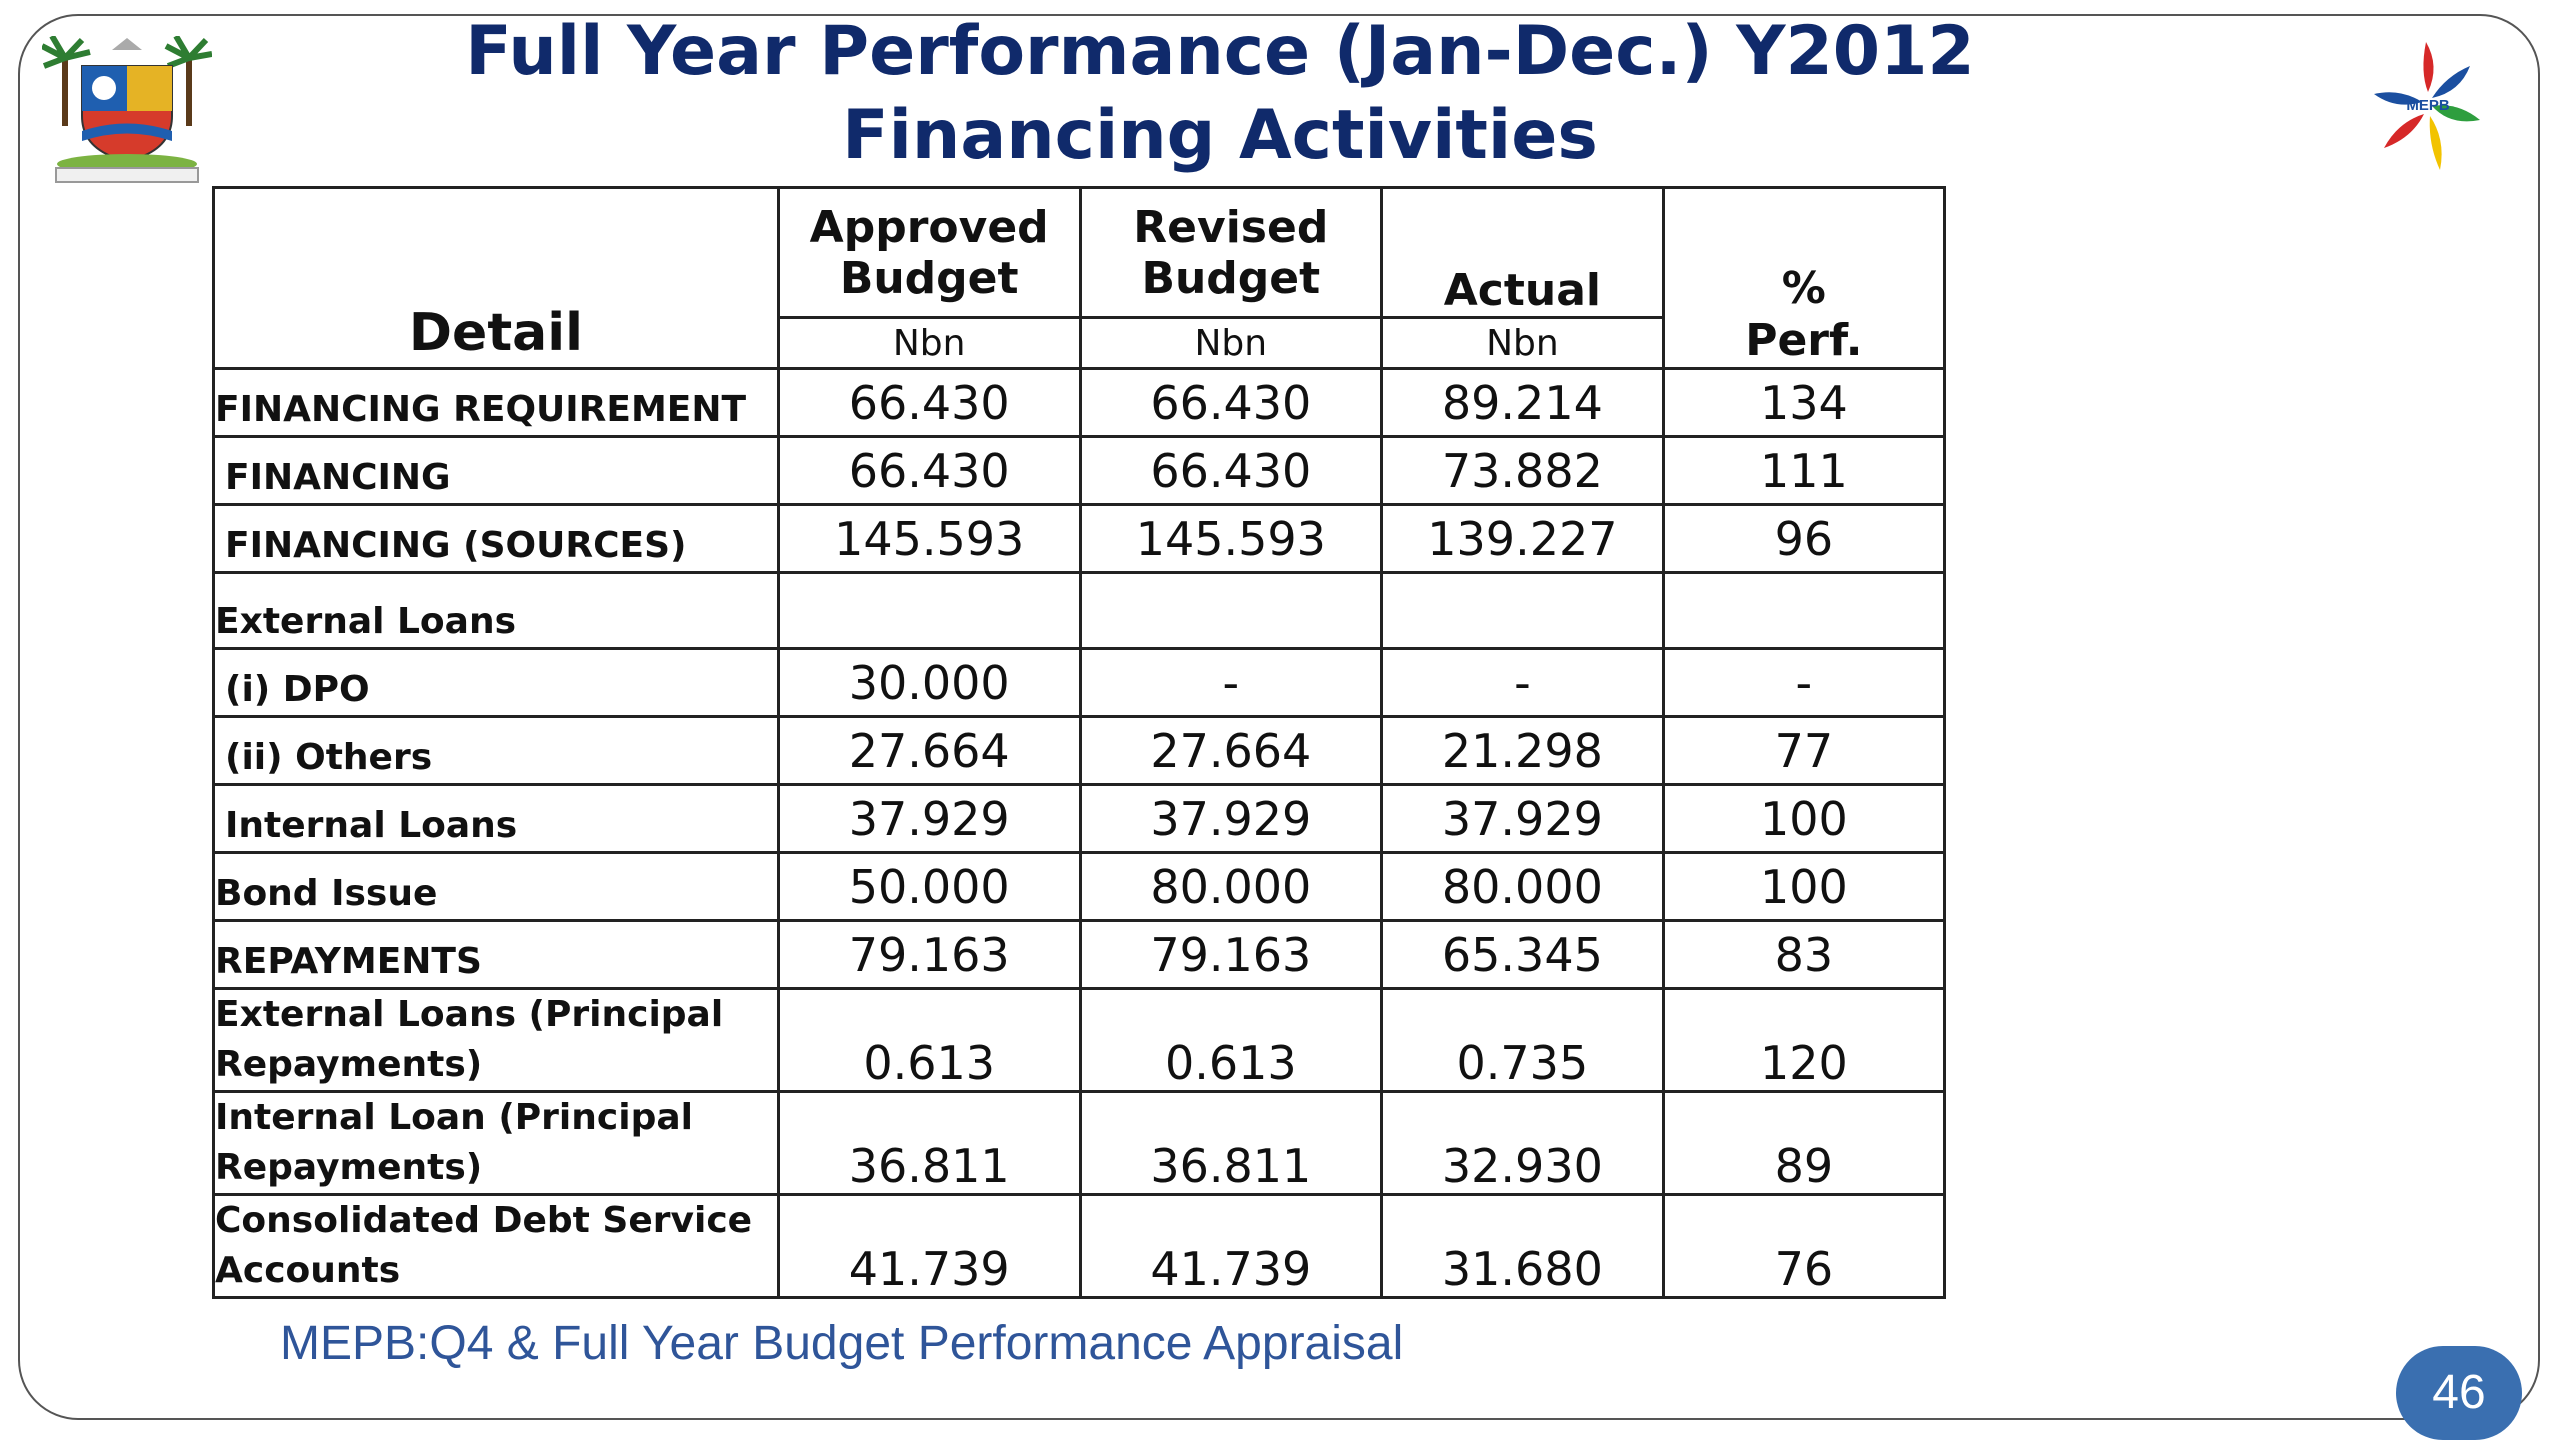 This screenshot has height=1440, width=2560. What do you see at coordinates (1522, 1246) in the screenshot?
I see `row-actual: 31.680` at bounding box center [1522, 1246].